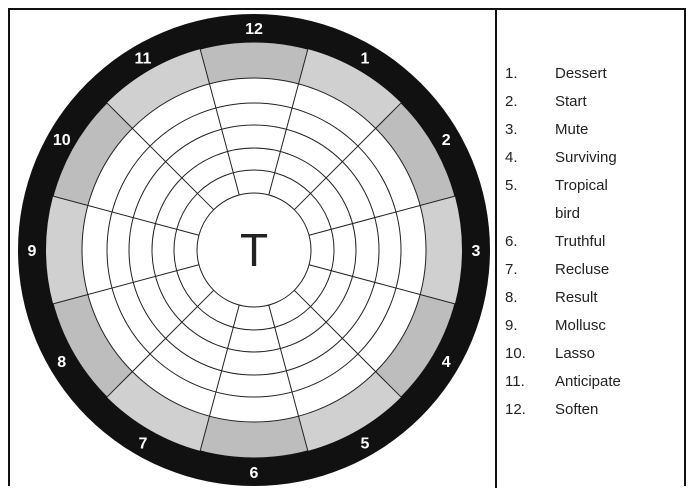 This screenshot has height=488, width=692. I want to click on clue-number: 11., so click(515, 381).